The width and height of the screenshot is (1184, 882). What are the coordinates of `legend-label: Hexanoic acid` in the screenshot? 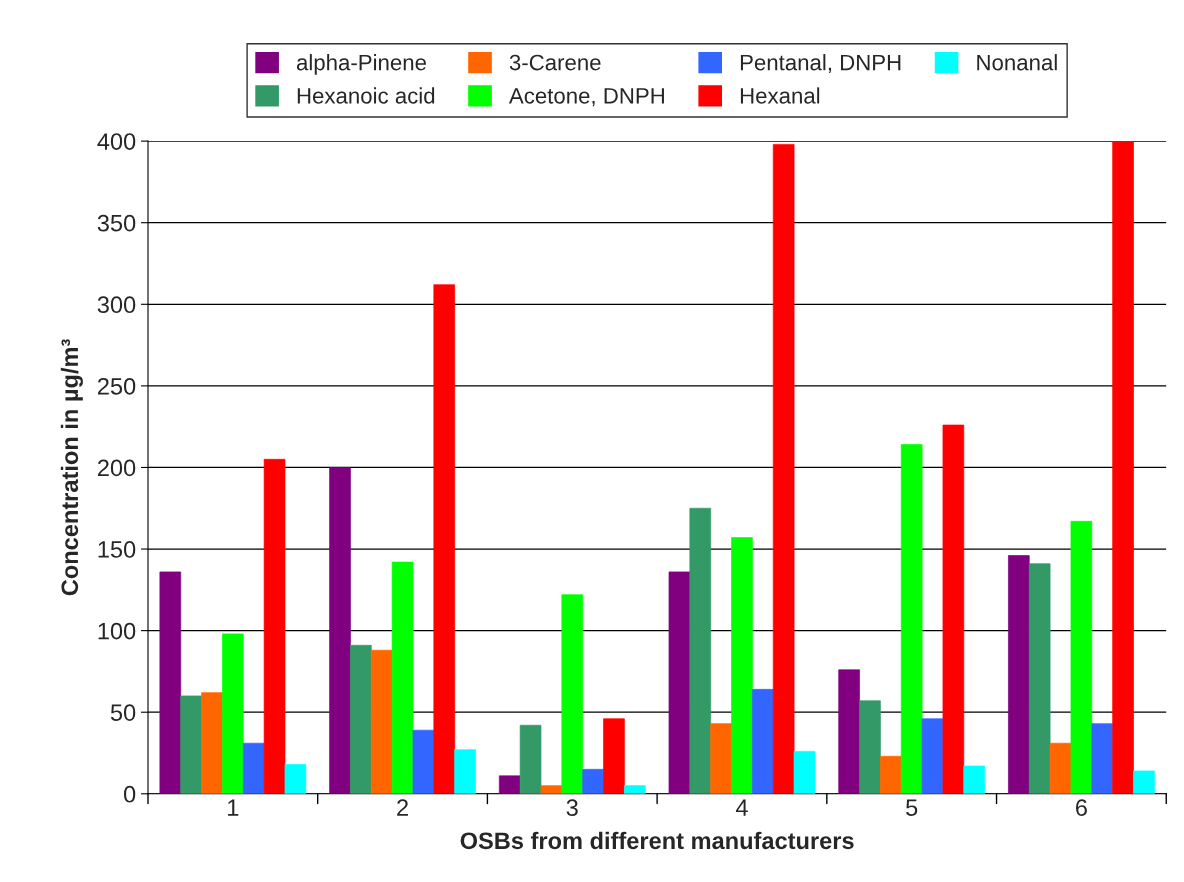 It's located at (366, 95).